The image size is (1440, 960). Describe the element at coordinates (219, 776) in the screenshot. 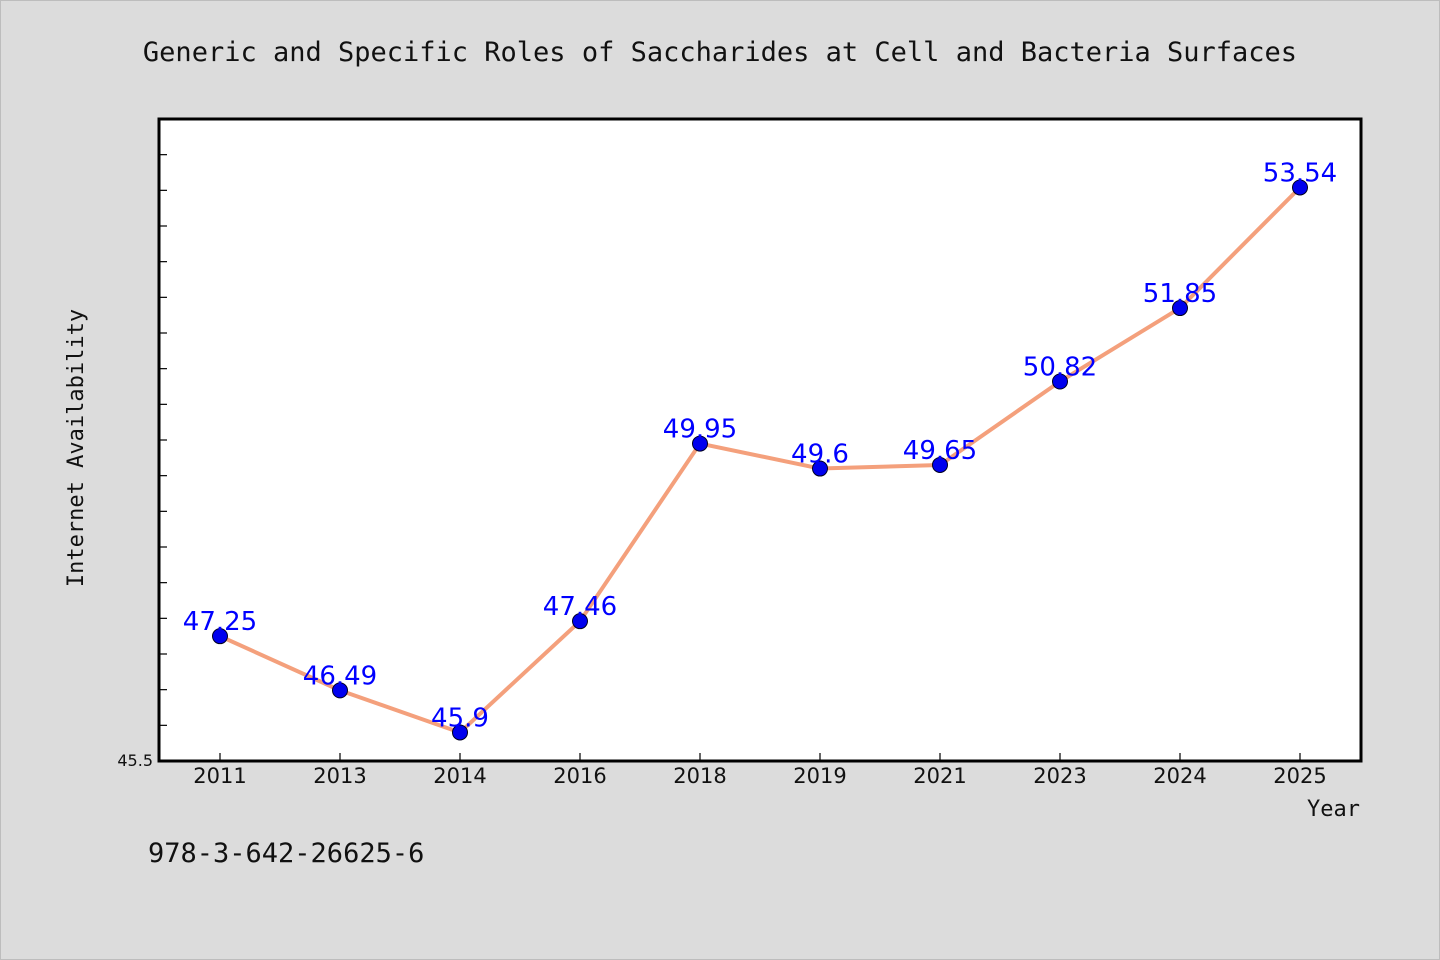

I see `x-tick-label: 2011` at that location.